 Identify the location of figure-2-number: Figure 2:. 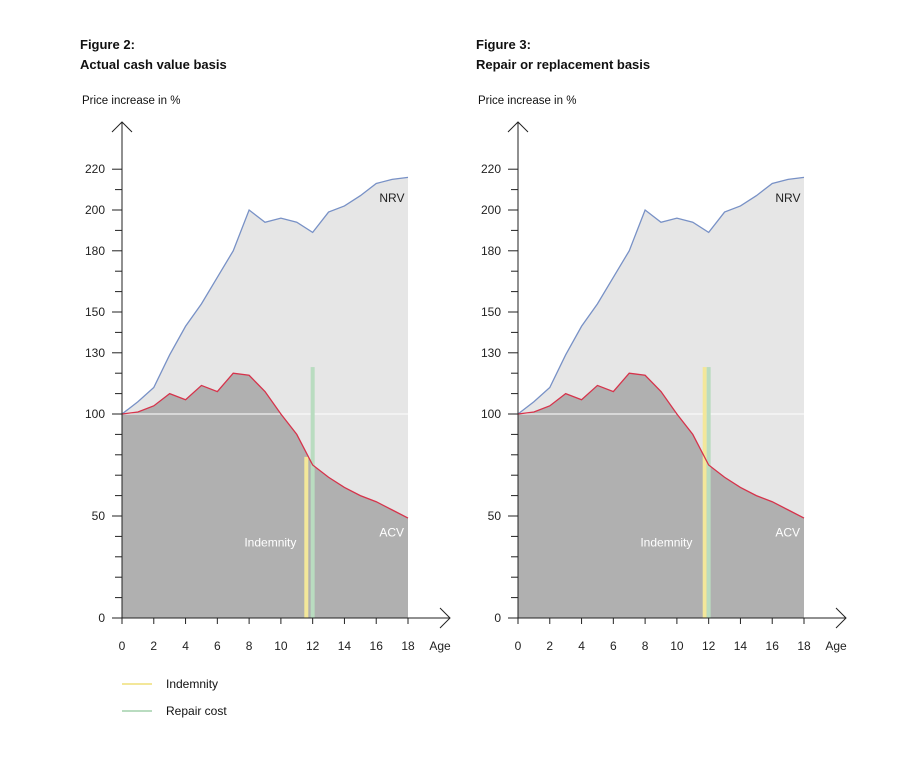
(107, 44).